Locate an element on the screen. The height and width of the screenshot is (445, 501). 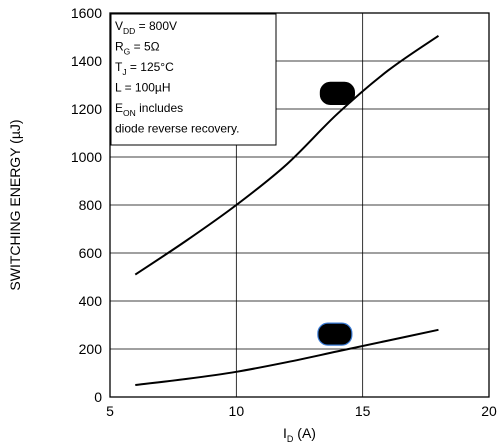
y-axis-title: SWITCHING ENERGY (µJ) is located at coordinates (15, 204).